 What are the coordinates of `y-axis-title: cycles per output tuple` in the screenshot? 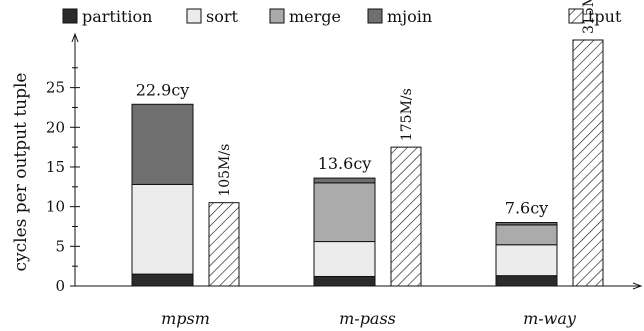 It's located at (21, 172).